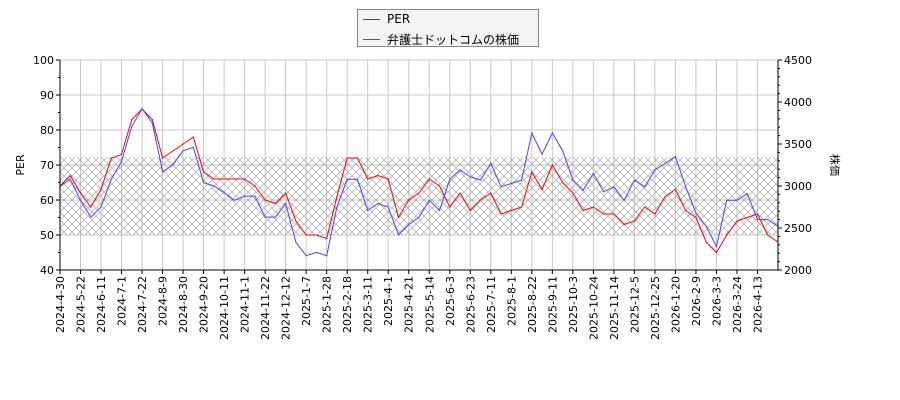  I want to click on x-tick-label: 2025-12-25, so click(655, 308).